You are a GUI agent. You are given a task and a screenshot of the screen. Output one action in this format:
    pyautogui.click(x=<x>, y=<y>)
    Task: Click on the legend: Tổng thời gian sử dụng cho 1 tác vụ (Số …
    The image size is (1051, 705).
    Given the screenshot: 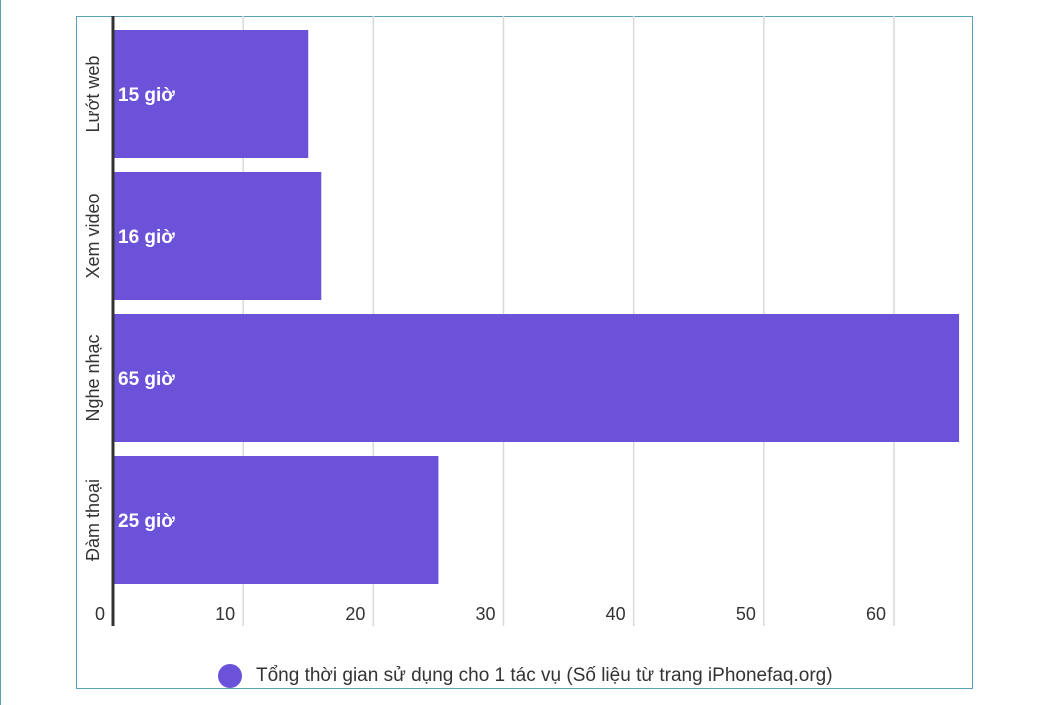 What is the action you would take?
    pyautogui.click(x=525, y=676)
    